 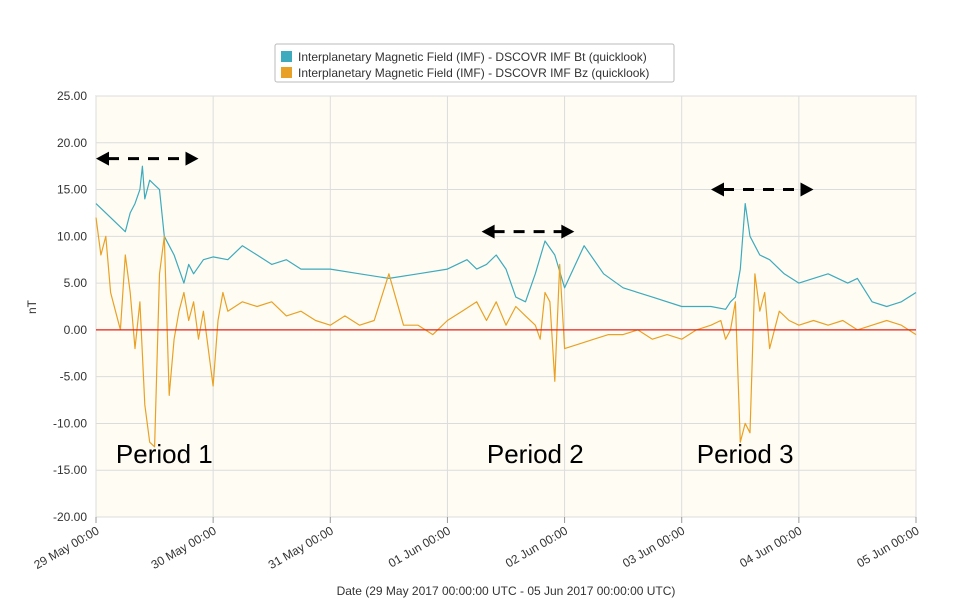 I want to click on y-axis-title: nT, so click(x=32, y=306).